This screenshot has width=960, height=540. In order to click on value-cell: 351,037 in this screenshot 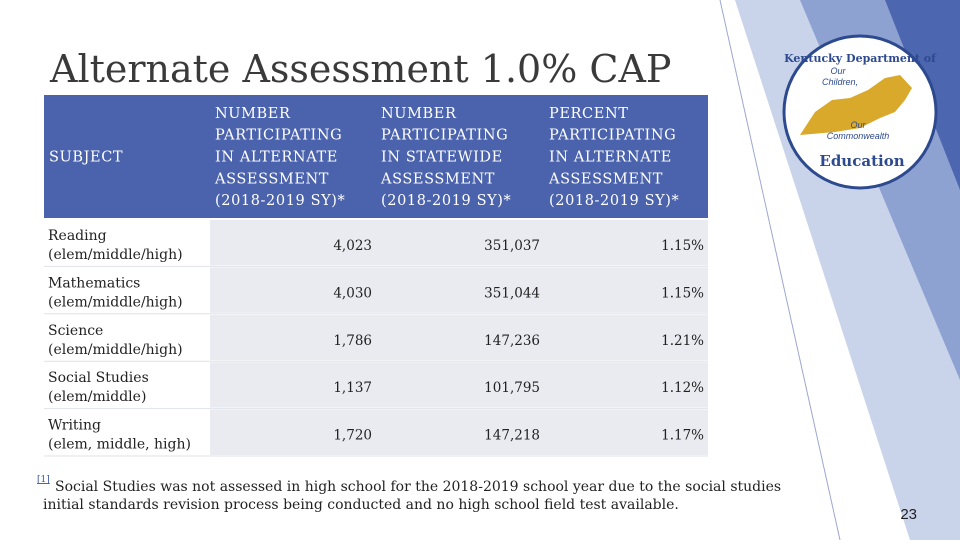, I will do `click(512, 246)`.